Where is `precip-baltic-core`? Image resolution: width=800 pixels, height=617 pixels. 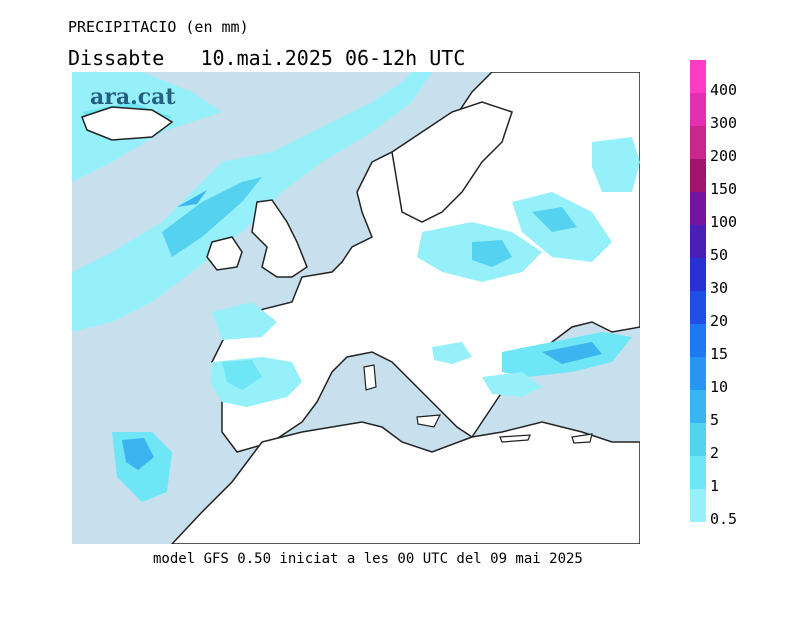
precip-baltic-core is located at coordinates (492, 253).